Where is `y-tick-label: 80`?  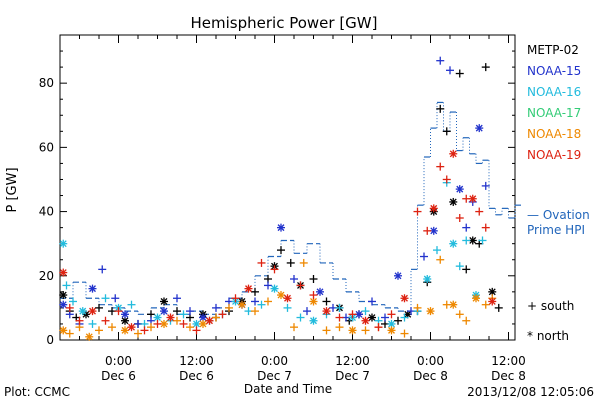
y-tick-label: 80 is located at coordinates (46, 83).